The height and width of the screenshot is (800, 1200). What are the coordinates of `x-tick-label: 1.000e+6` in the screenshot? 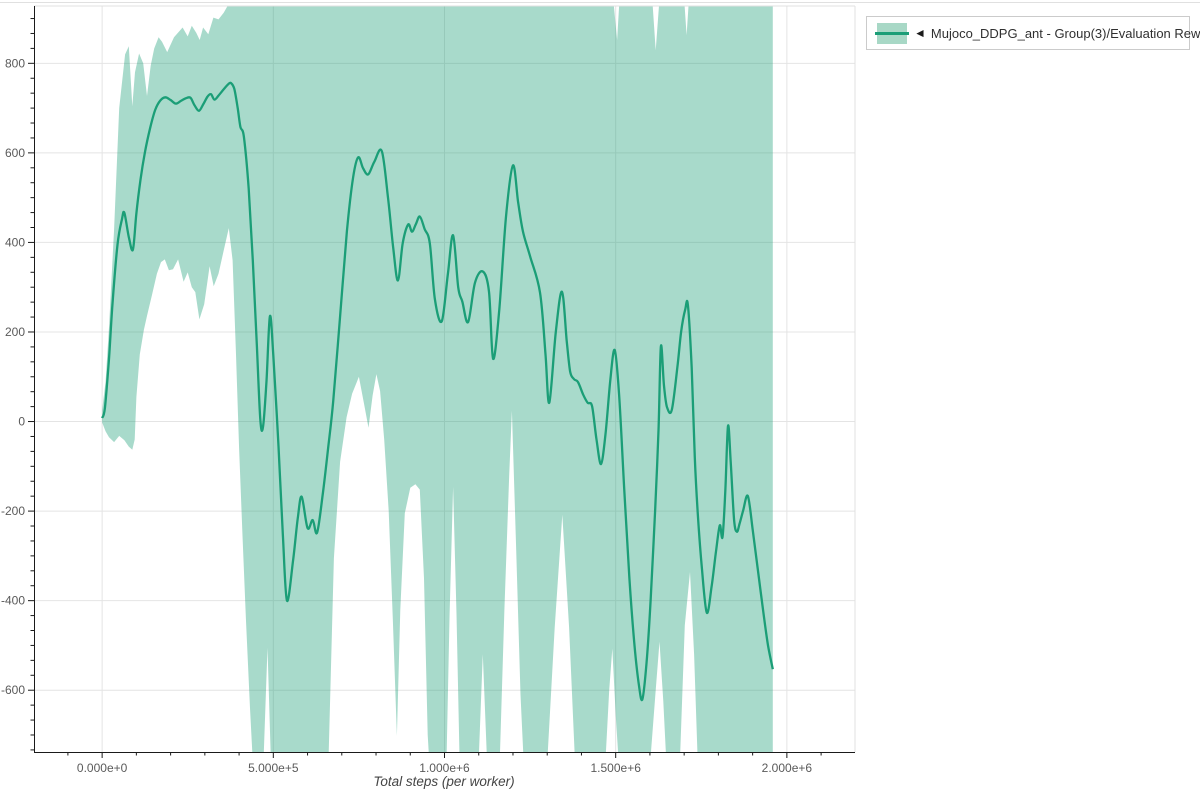 It's located at (444, 768).